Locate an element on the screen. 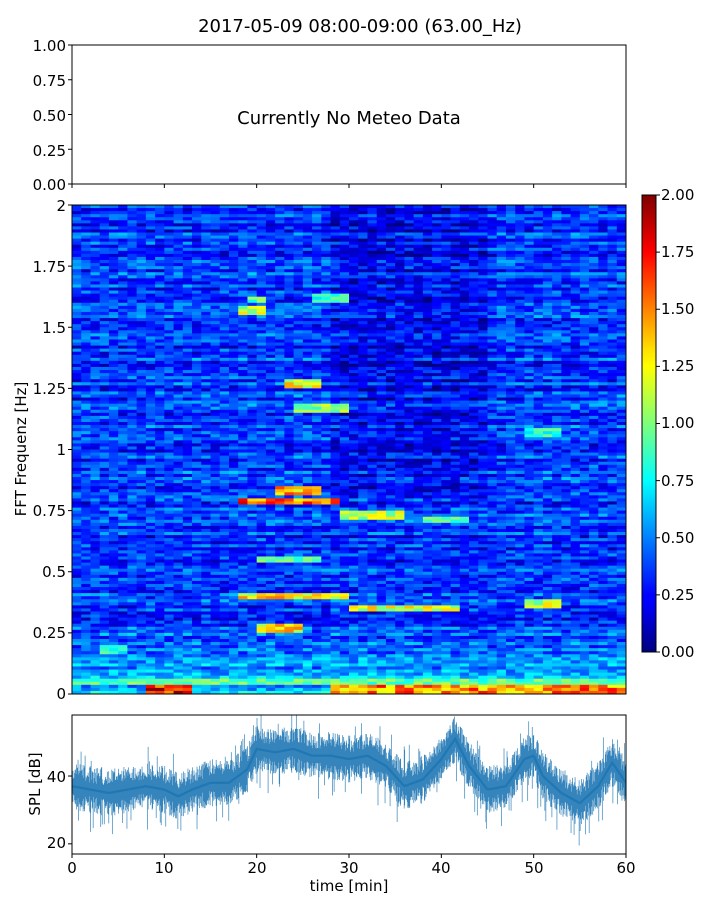 Image resolution: width=720 pixels, height=900 pixels. meteo-ytick-label: 1.00 is located at coordinates (49, 46).